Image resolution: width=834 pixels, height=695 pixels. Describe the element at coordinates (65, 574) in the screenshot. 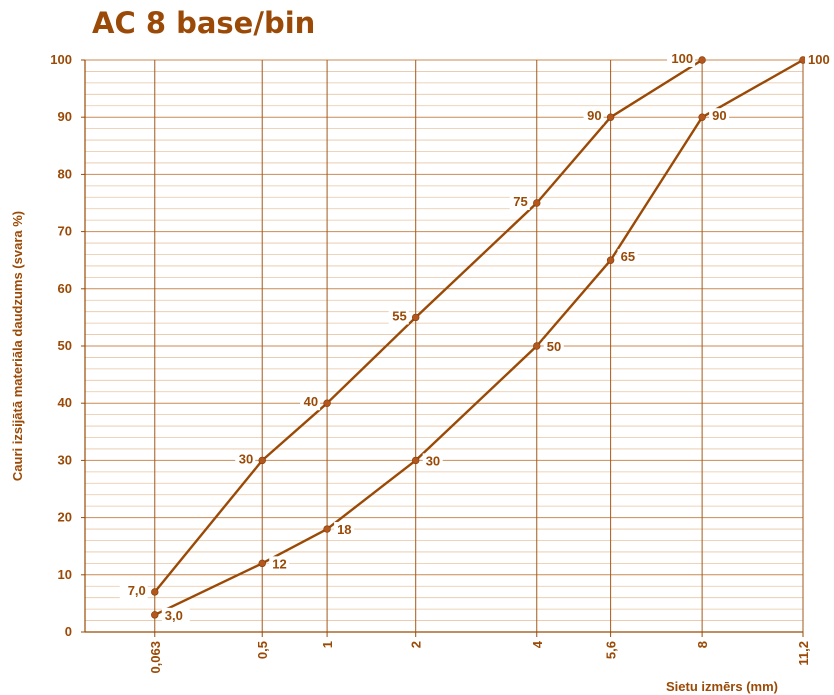

I see `y-tick-label: 10` at that location.